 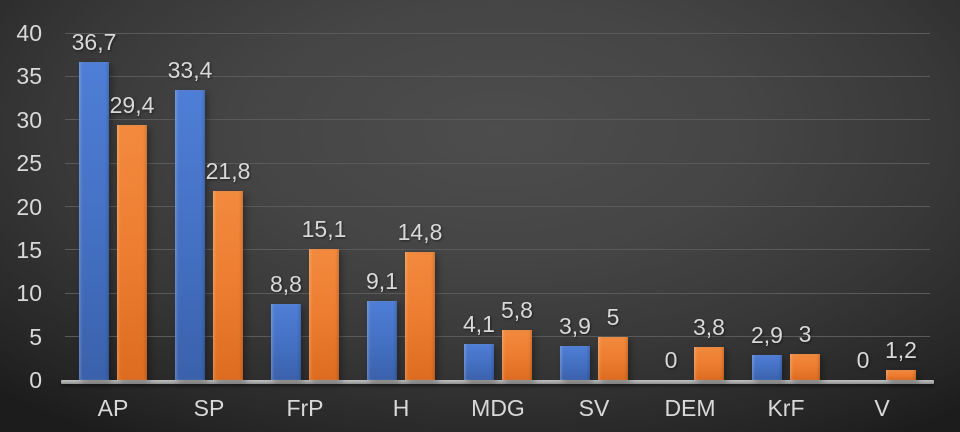 I want to click on y-axis-tick-label-40: 40, so click(x=29, y=33).